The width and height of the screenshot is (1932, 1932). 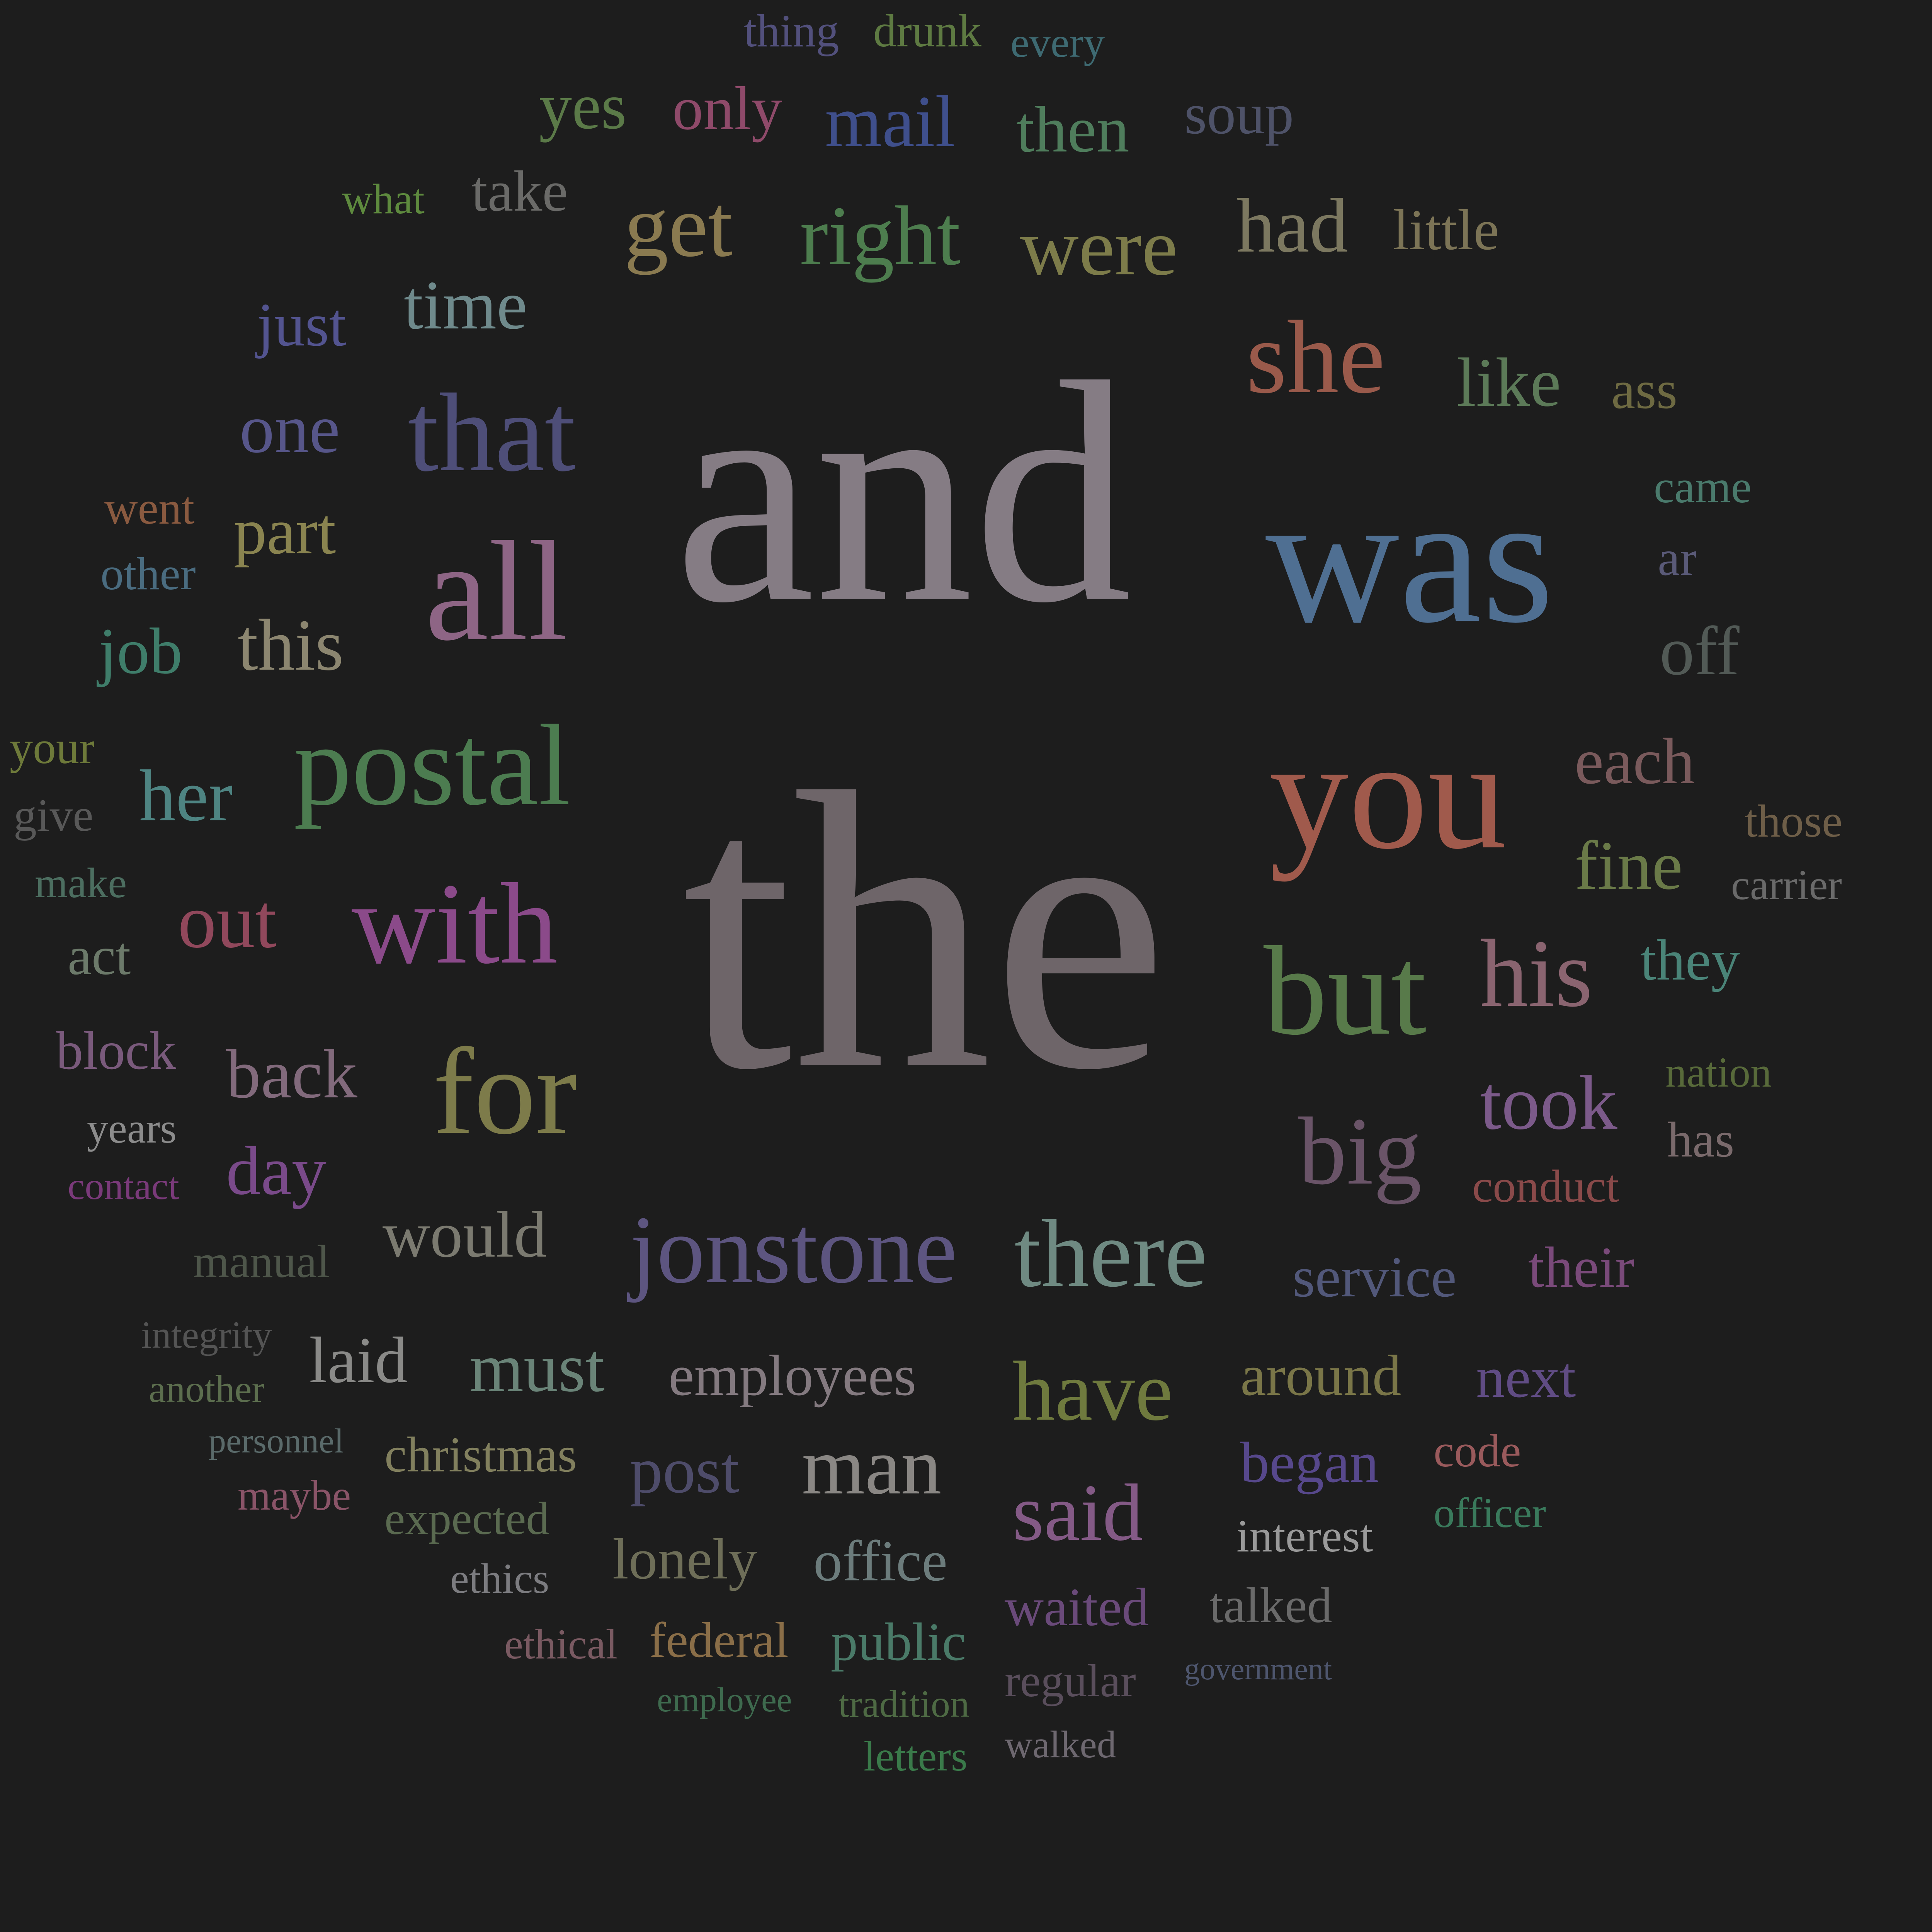 What do you see at coordinates (1258, 1669) in the screenshot?
I see `word-government: government` at bounding box center [1258, 1669].